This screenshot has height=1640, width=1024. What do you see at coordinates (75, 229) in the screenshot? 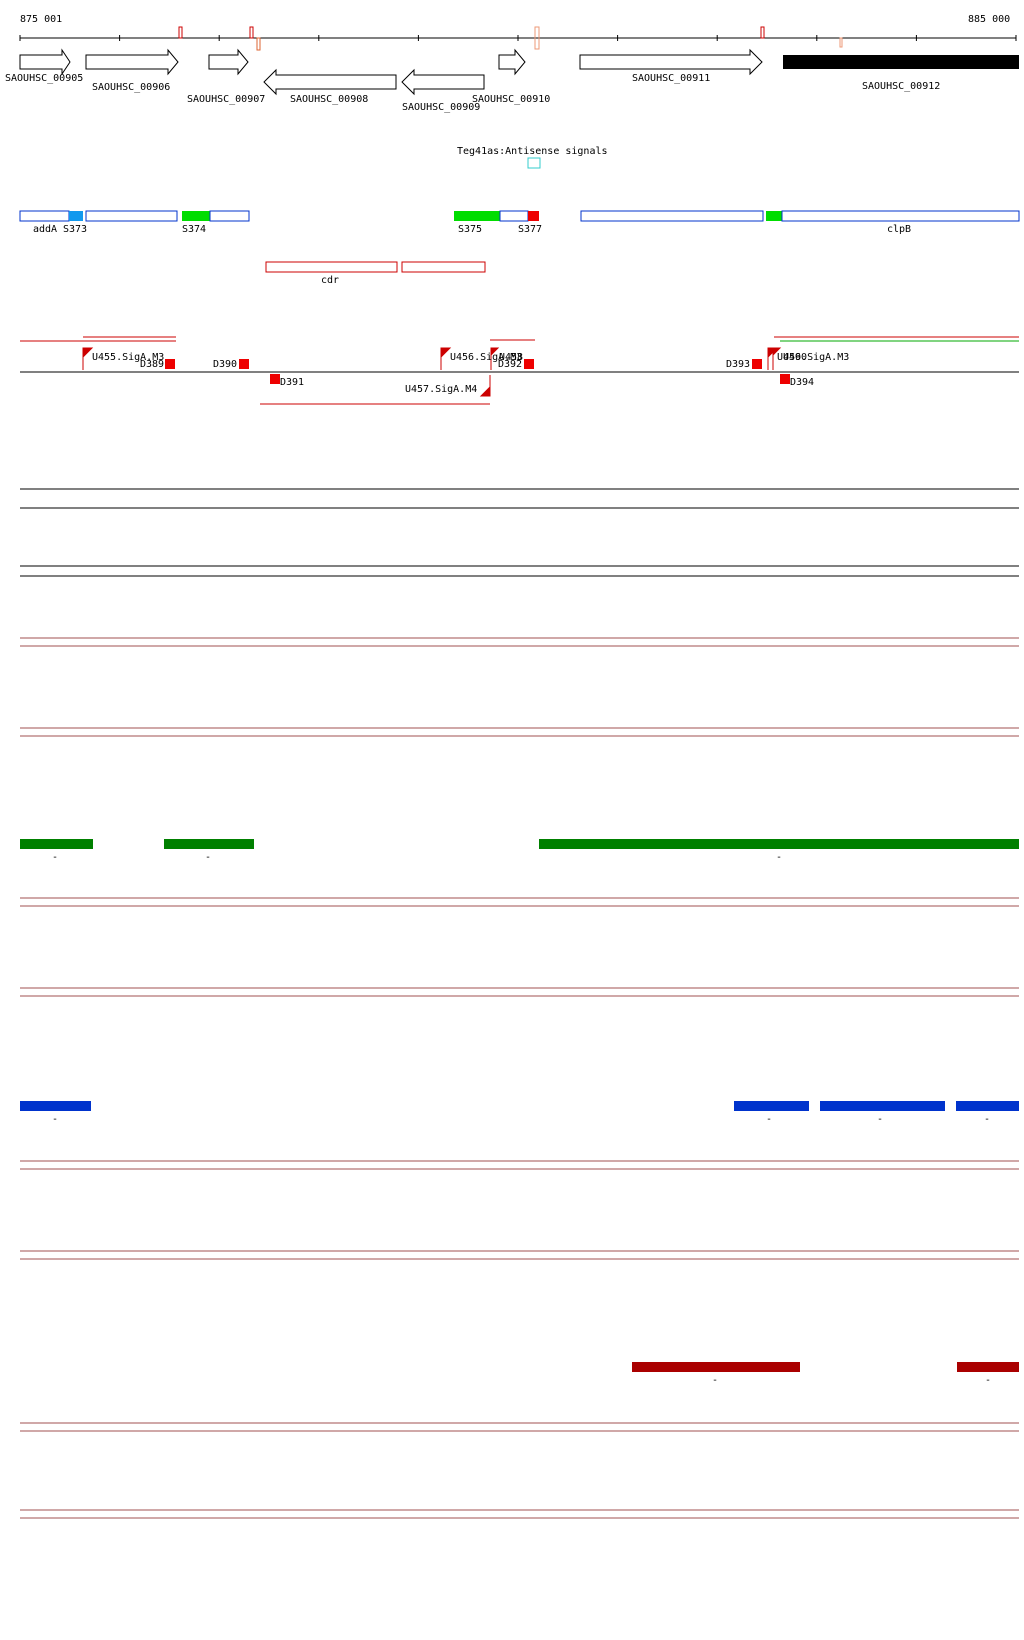
I see `segment-label: S373` at bounding box center [75, 229].